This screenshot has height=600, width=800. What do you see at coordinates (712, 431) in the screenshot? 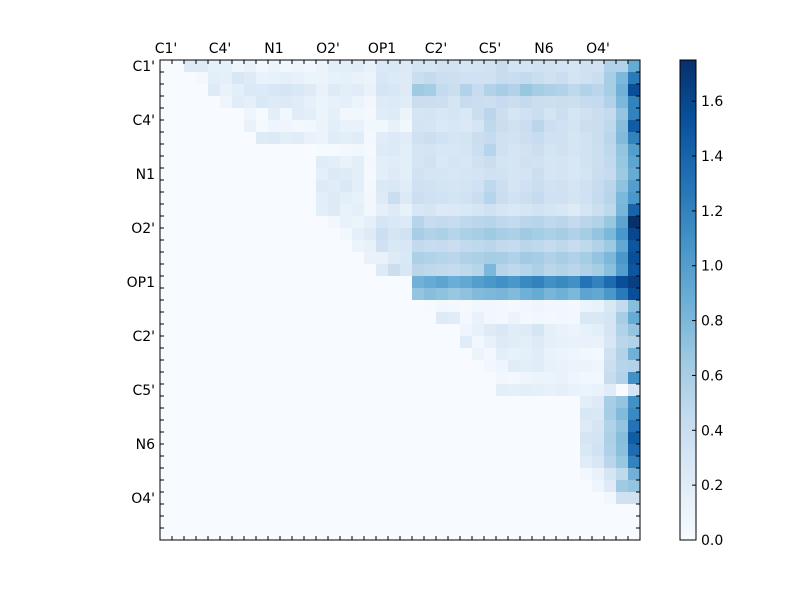
I see `colorbar-tick-label: 0.4` at bounding box center [712, 431].